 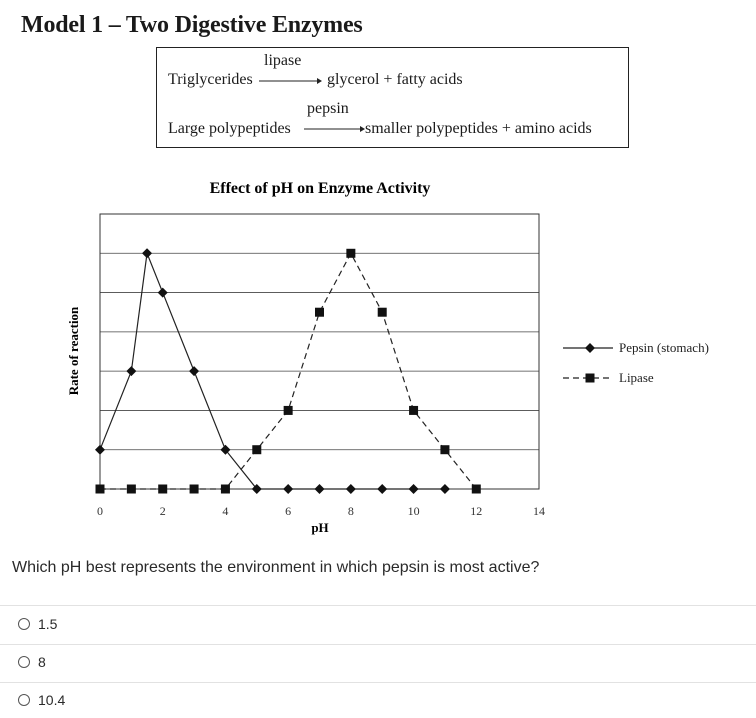 What do you see at coordinates (225, 511) in the screenshot?
I see `x-tick-label: 4` at bounding box center [225, 511].